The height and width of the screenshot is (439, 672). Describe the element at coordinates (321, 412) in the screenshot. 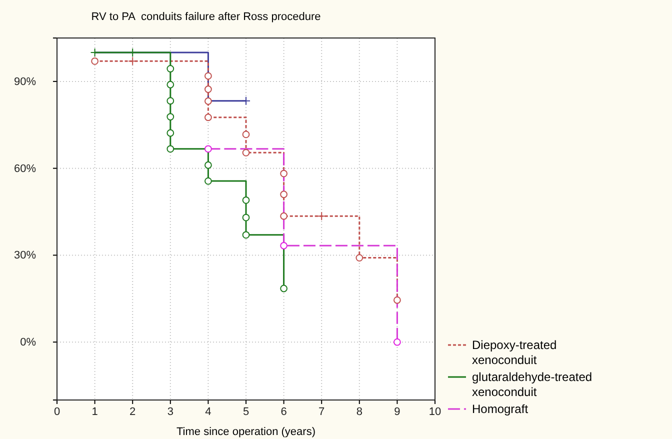

I see `x-tick-label: 7` at that location.